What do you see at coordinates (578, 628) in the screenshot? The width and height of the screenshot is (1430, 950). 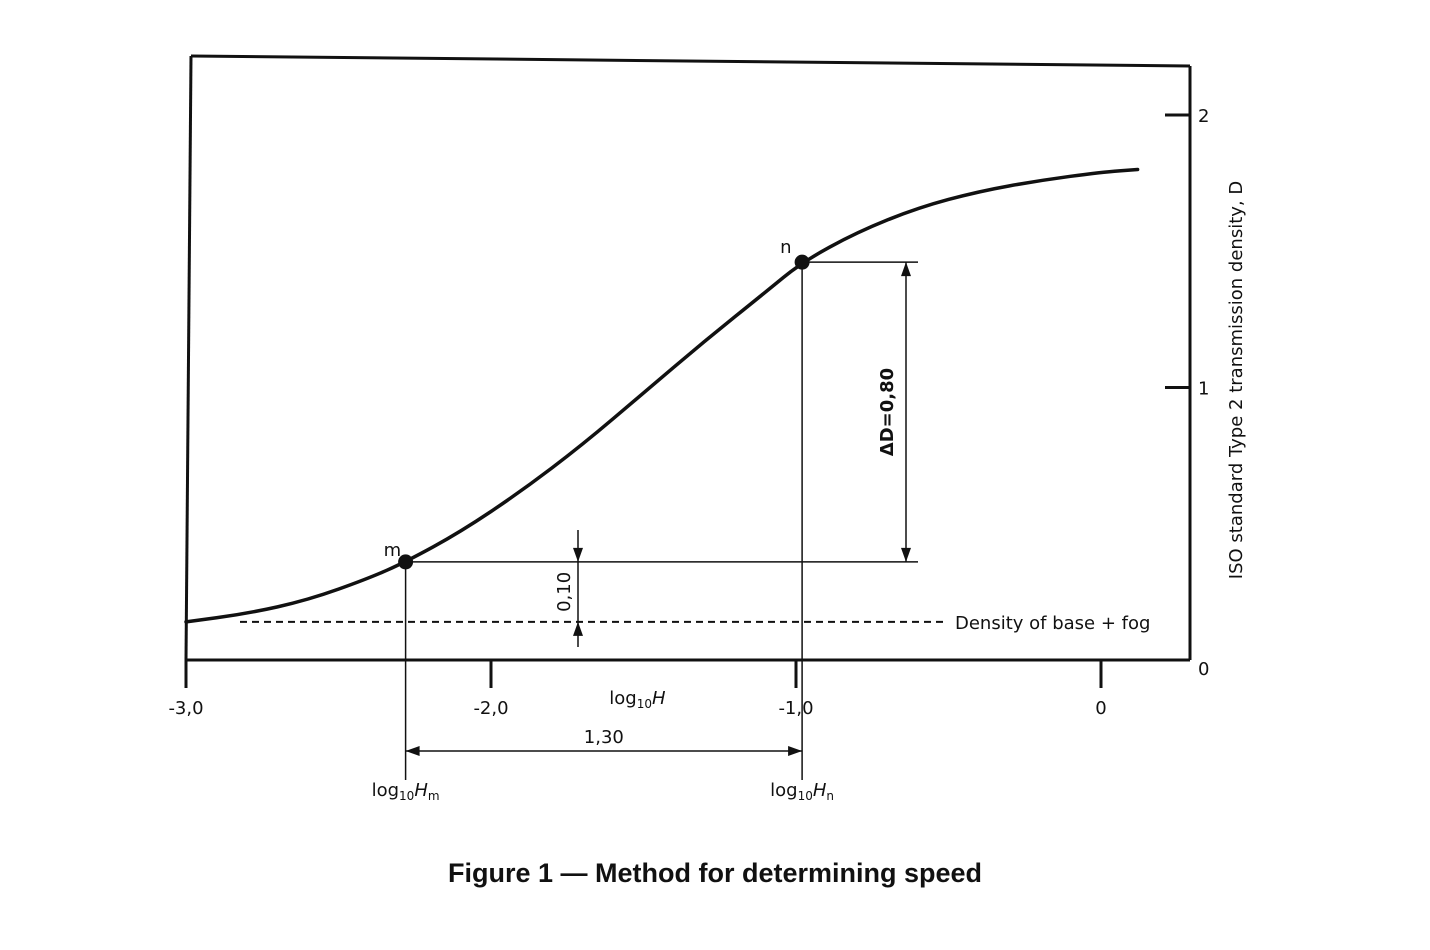 I see `delta-base-arrow-bottom` at bounding box center [578, 628].